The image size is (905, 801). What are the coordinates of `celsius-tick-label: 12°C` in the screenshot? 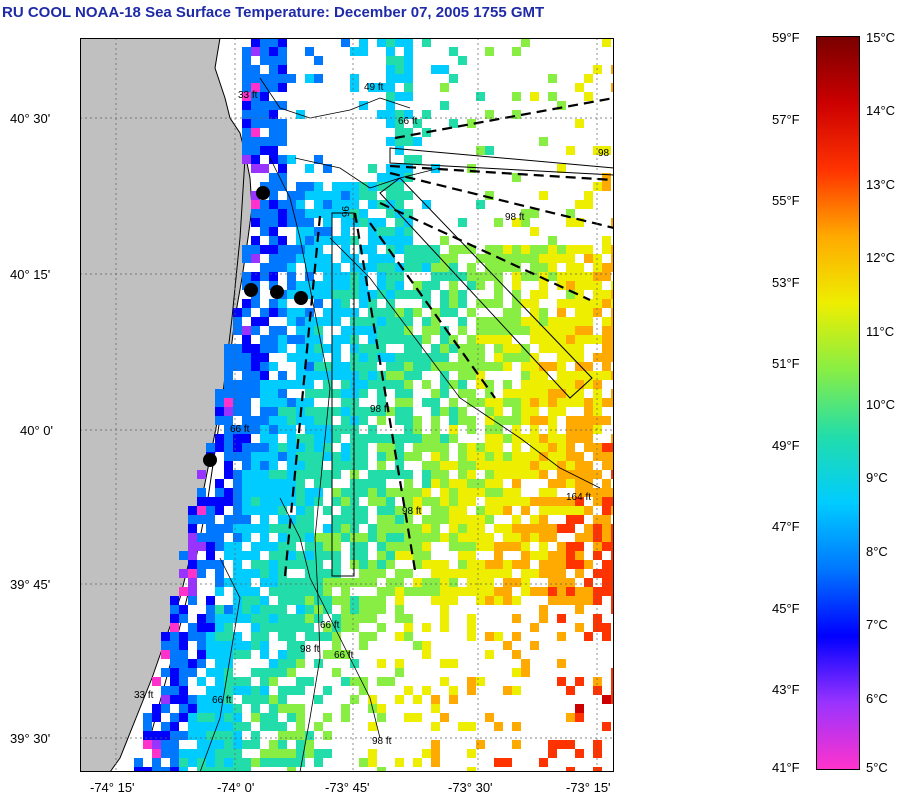 It's located at (881, 258).